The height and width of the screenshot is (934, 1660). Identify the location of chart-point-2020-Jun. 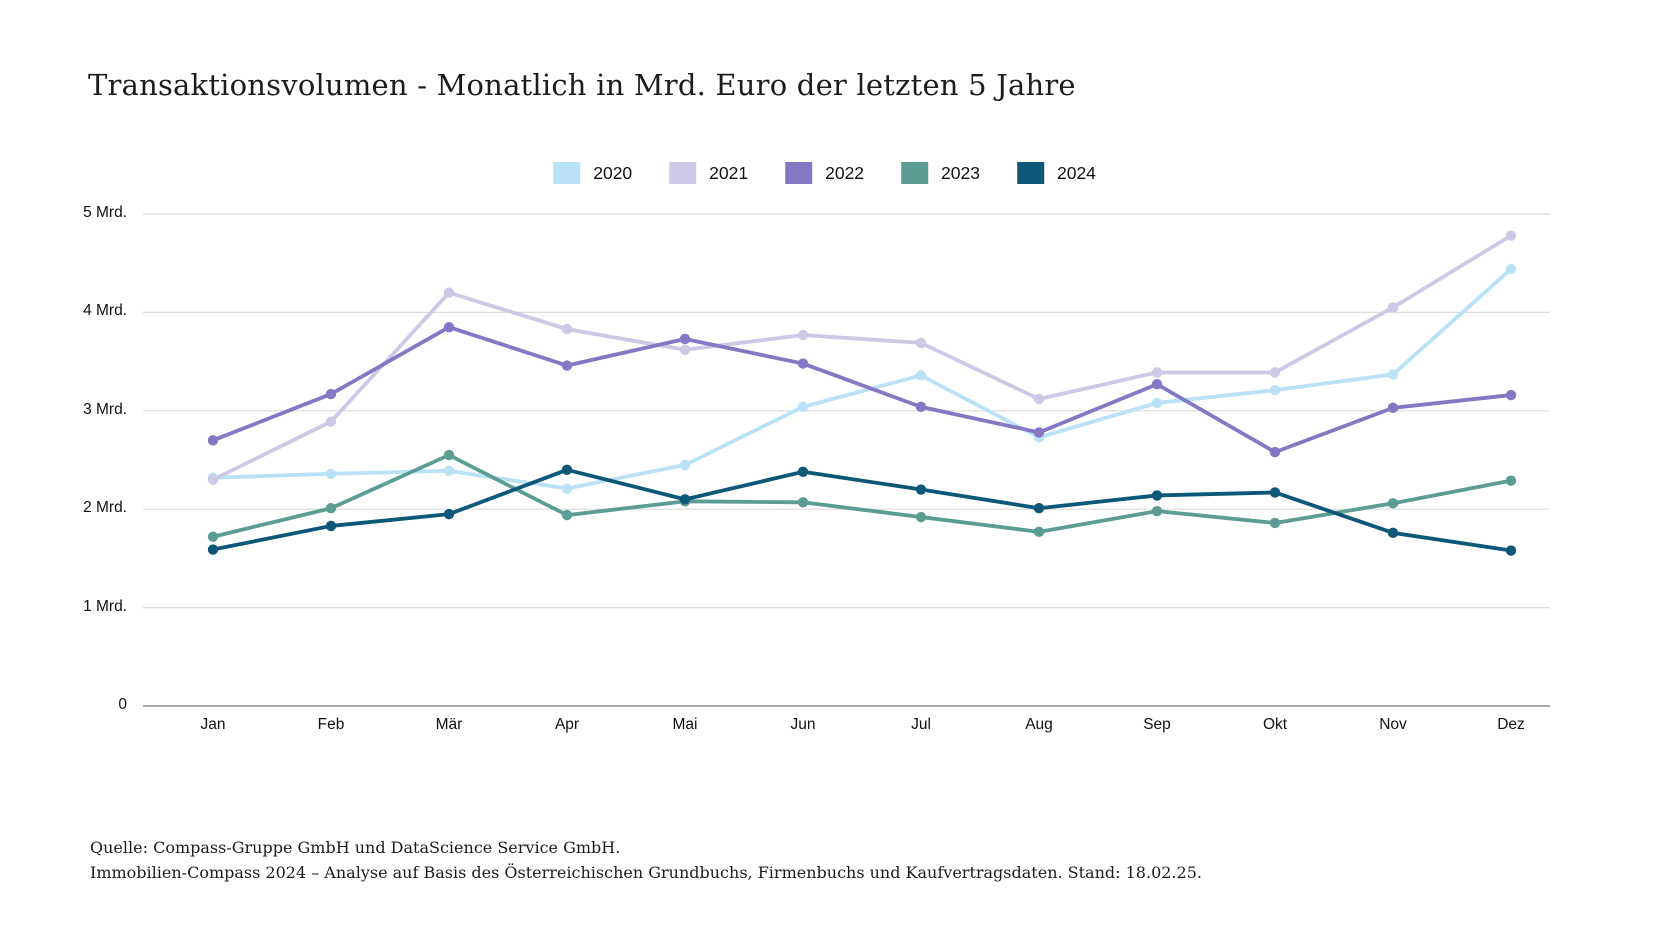
(803, 407).